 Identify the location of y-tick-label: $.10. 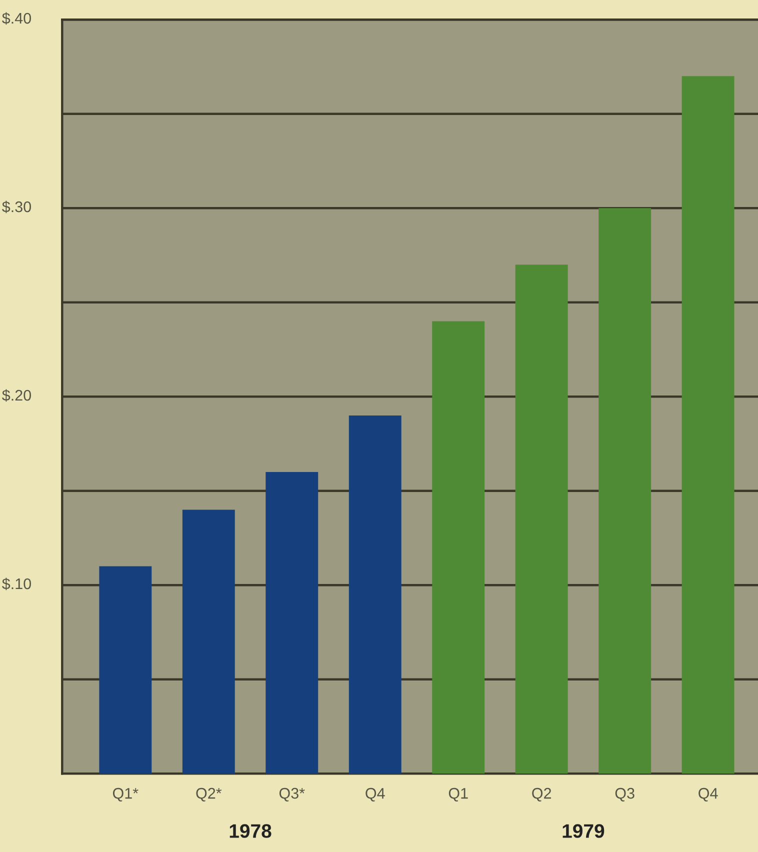
(17, 584).